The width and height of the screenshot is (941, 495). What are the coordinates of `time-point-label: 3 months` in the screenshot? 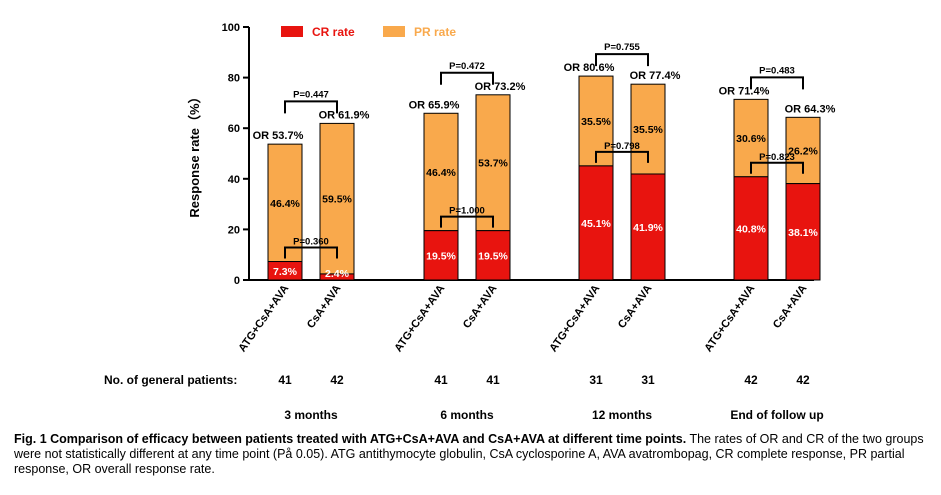 It's located at (311, 415).